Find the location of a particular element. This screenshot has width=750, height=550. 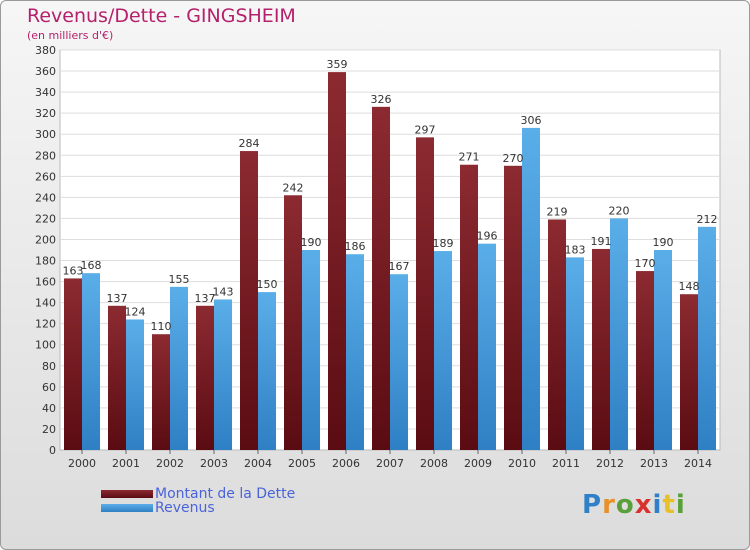

y-tick-label: 140 is located at coordinates (45, 303).